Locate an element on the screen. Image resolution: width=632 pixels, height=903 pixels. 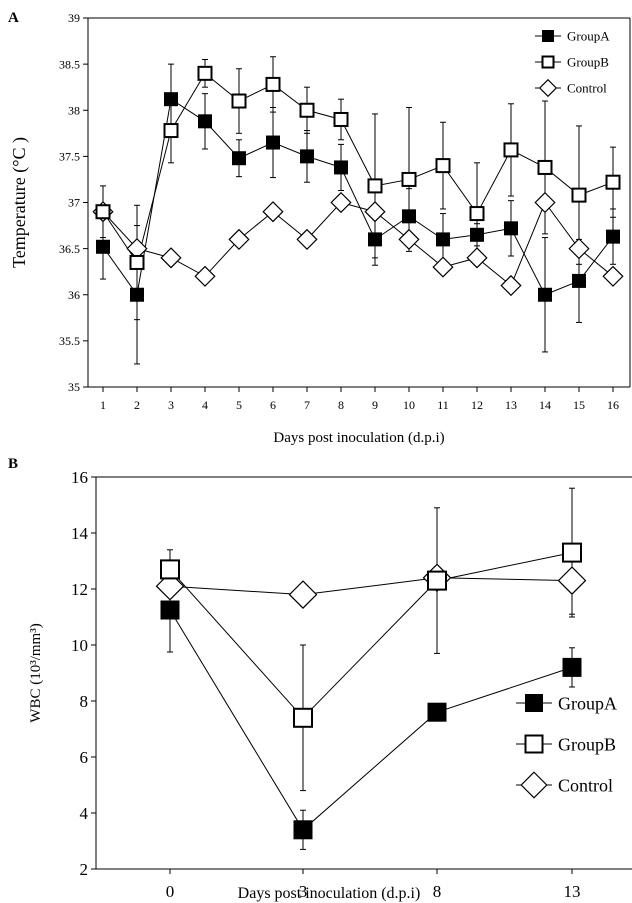
y-tick-label: 38 is located at coordinates (74, 110).